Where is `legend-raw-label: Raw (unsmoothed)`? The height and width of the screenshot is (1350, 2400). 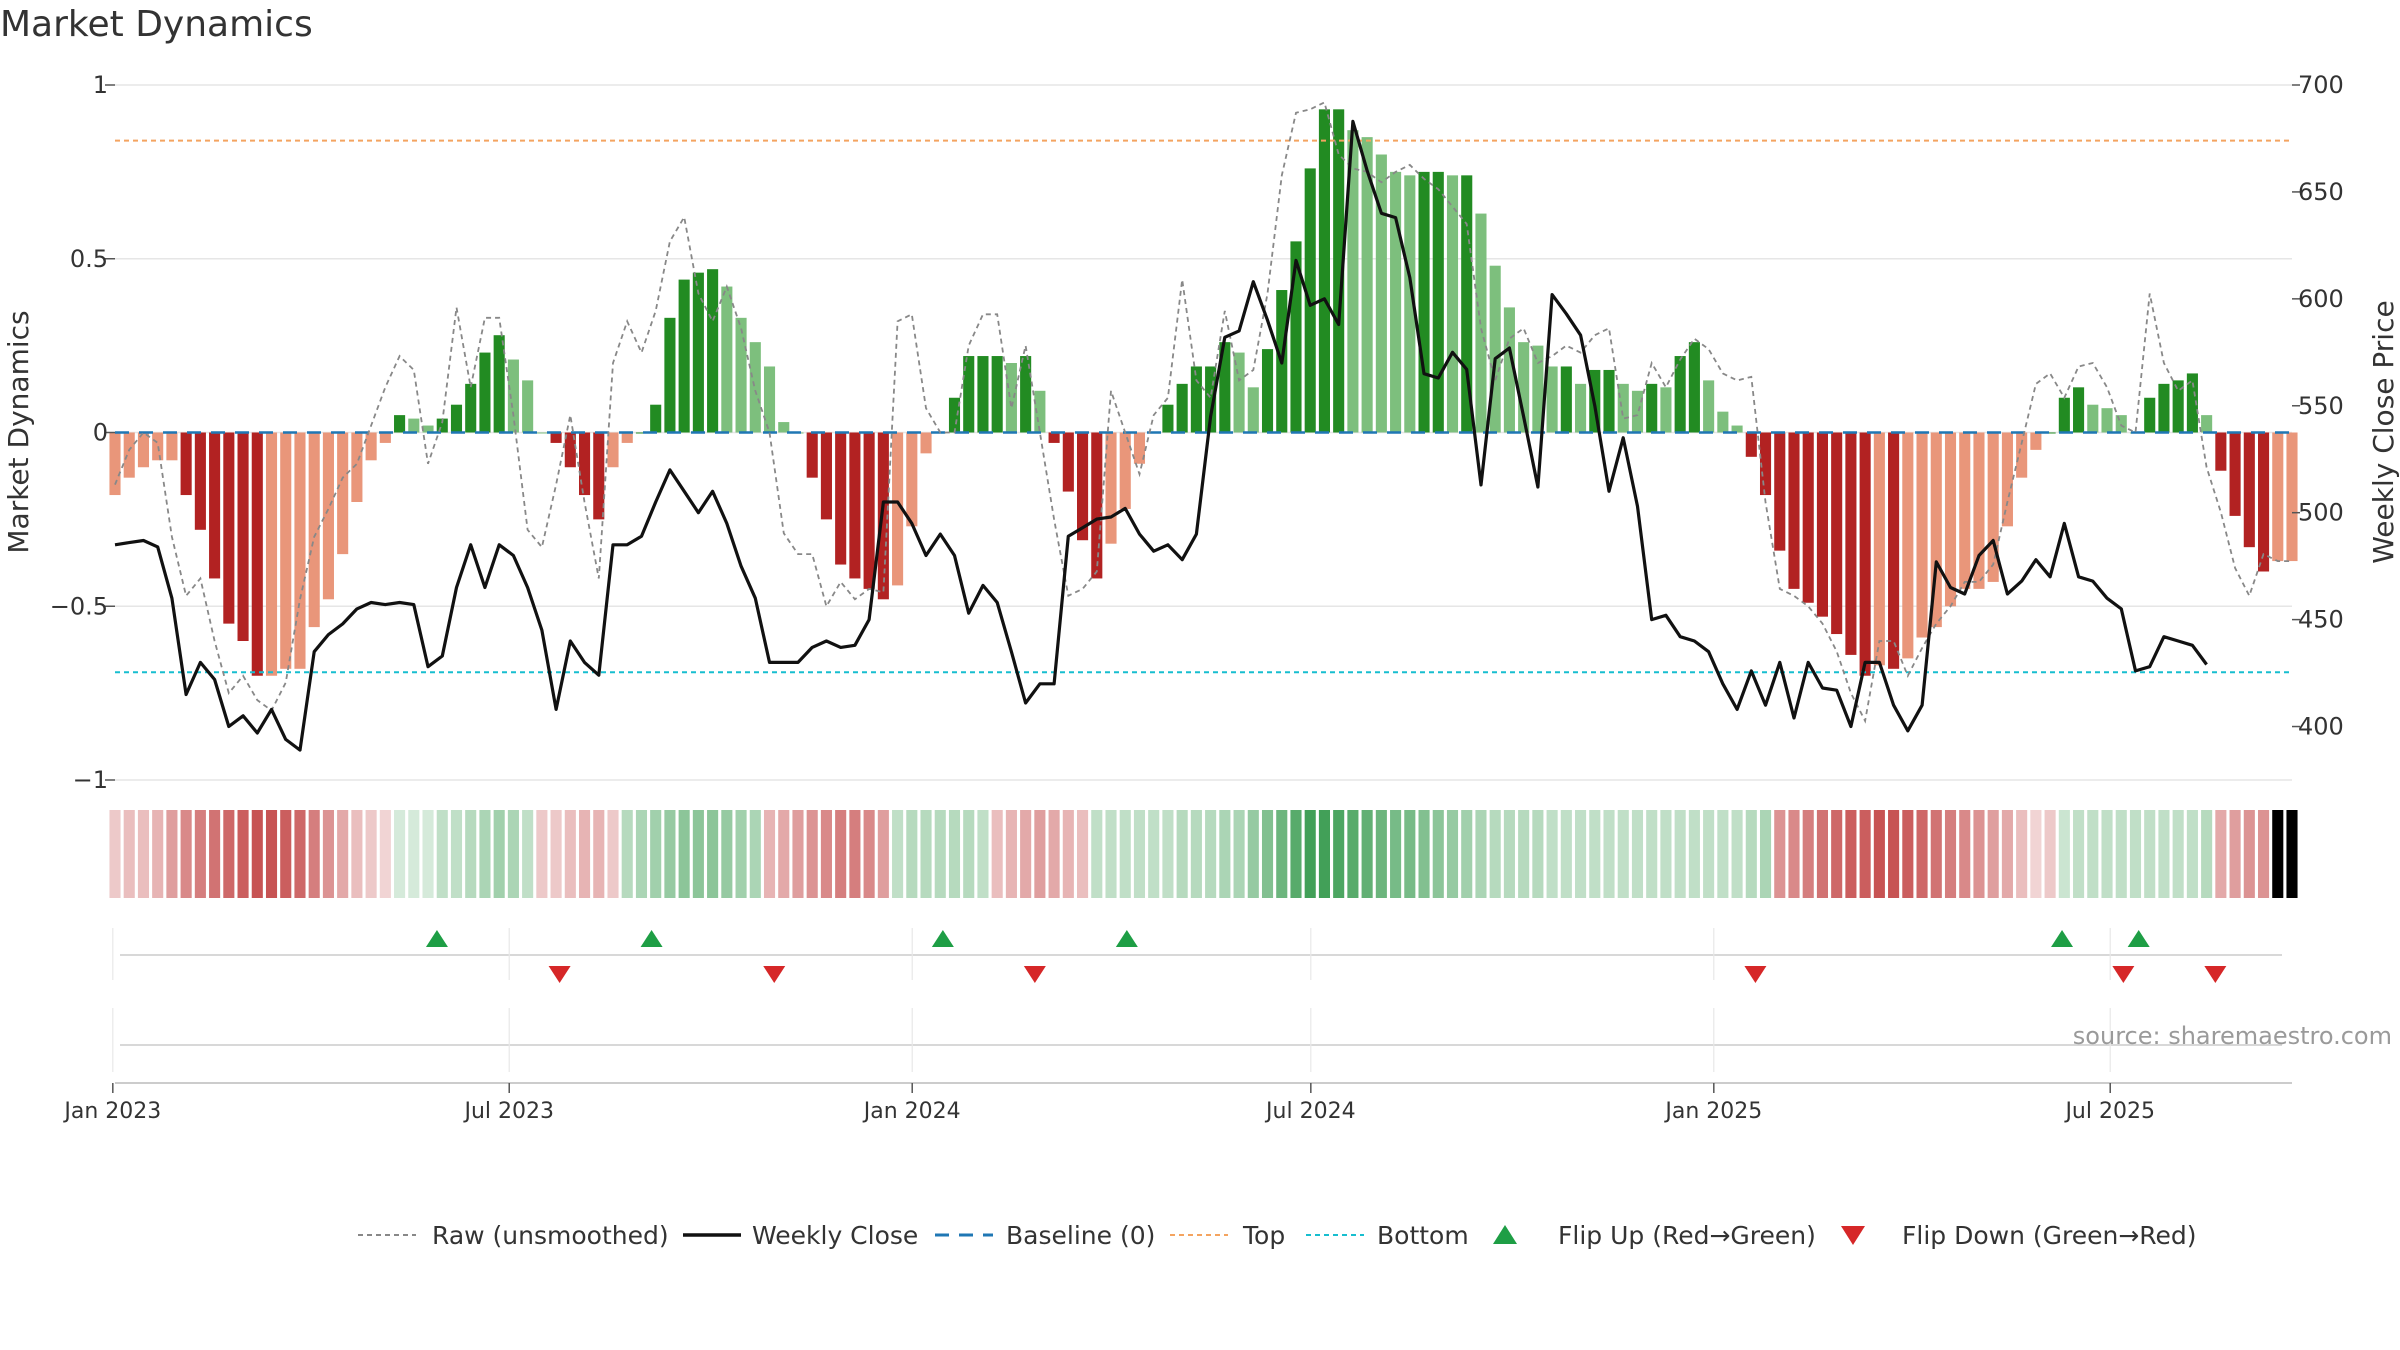 legend-raw-label: Raw (unsmoothed) is located at coordinates (550, 1235).